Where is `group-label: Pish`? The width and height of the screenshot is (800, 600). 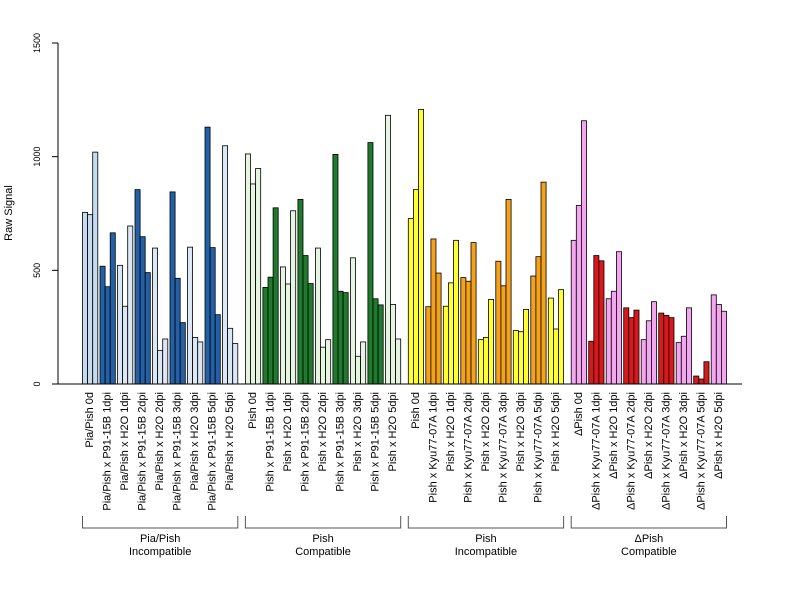
group-label: Pish is located at coordinates (485, 539).